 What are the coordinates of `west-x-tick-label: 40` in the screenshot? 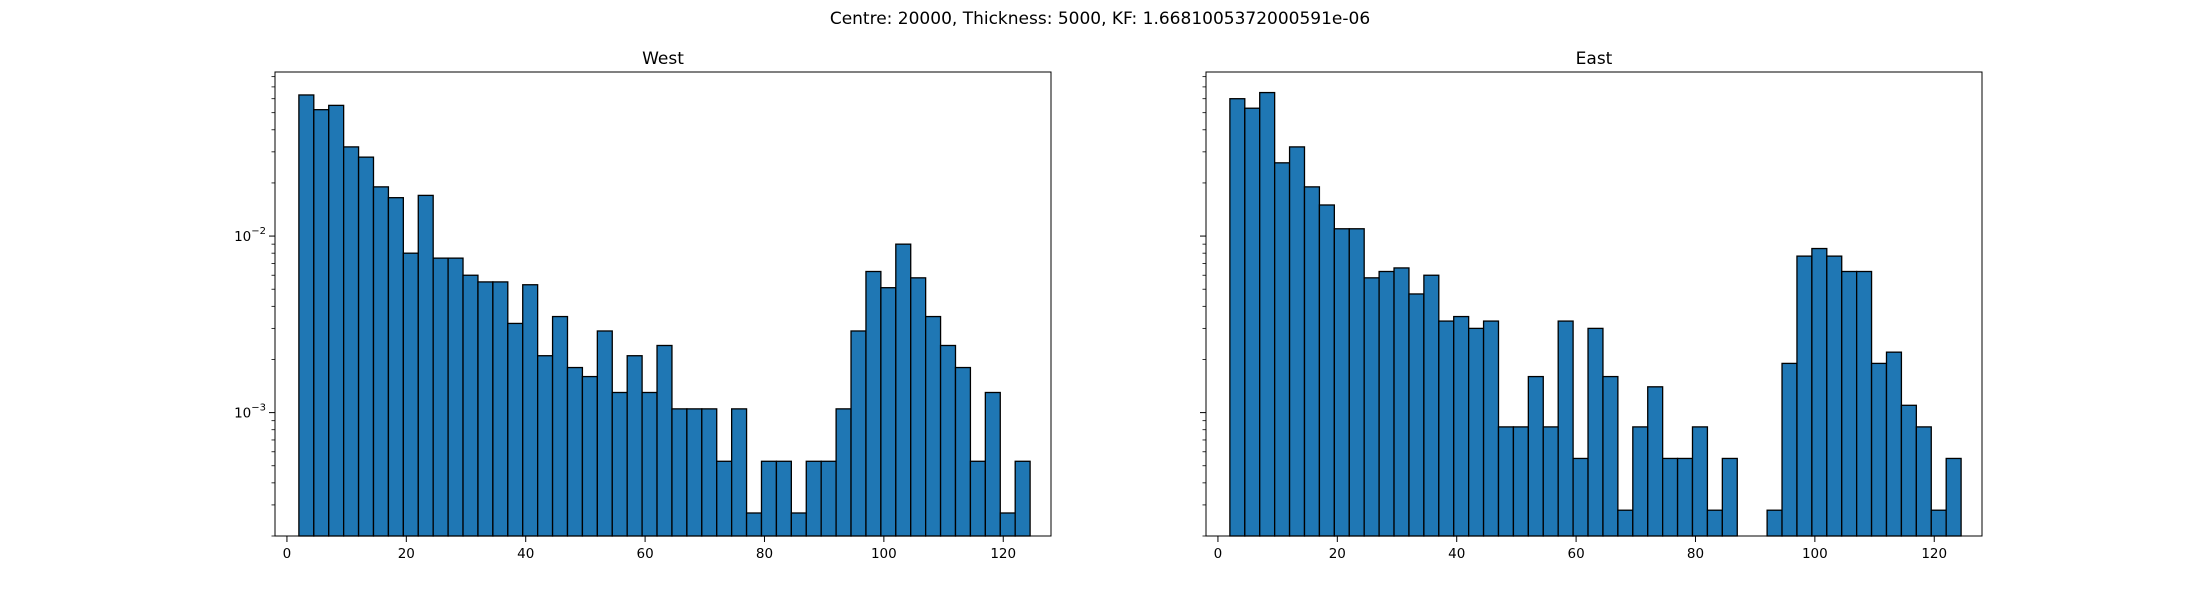 It's located at (525, 554).